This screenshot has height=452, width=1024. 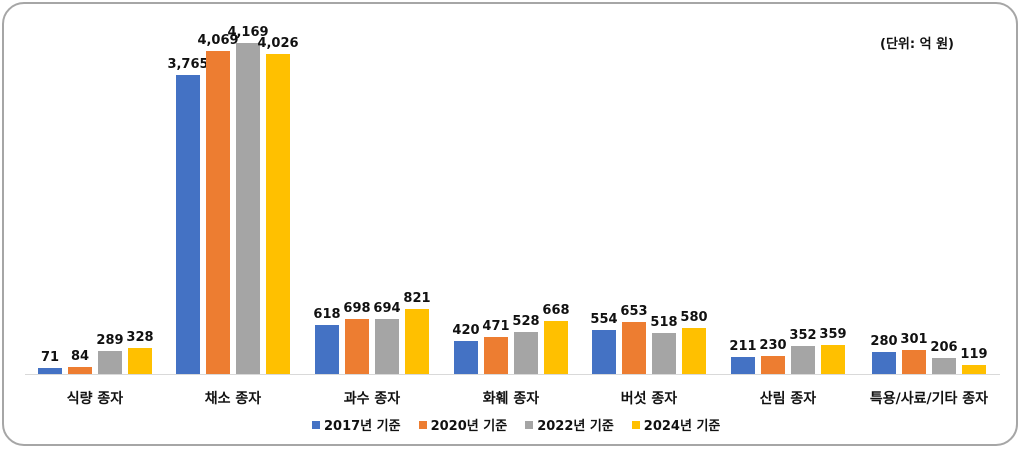 I want to click on value-label: 280, so click(x=884, y=341).